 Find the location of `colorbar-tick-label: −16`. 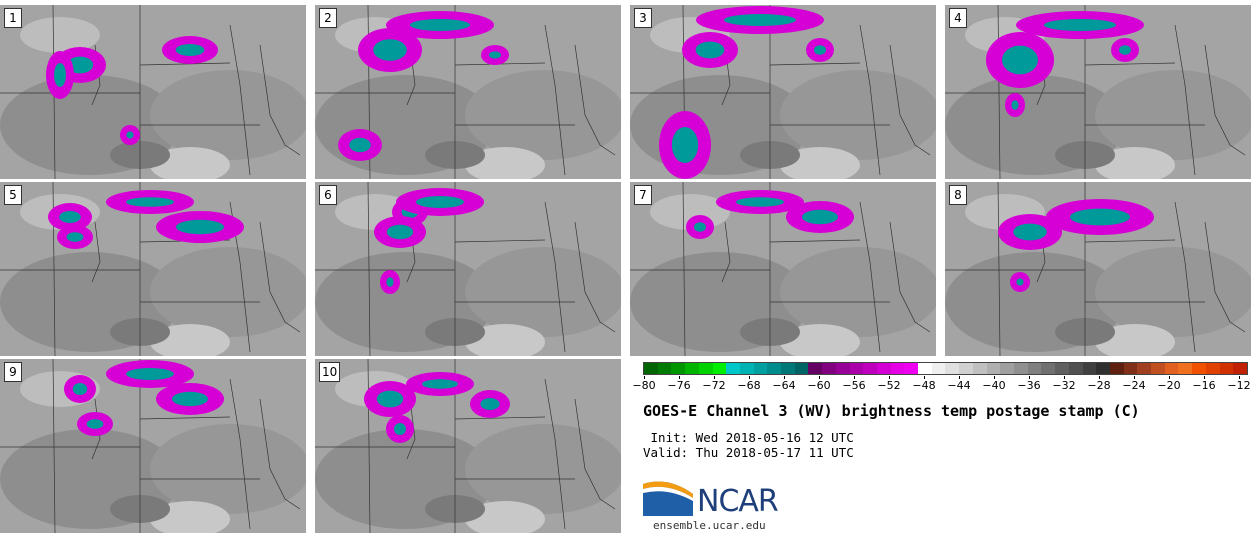

colorbar-tick-label: −16 is located at coordinates (1204, 385).